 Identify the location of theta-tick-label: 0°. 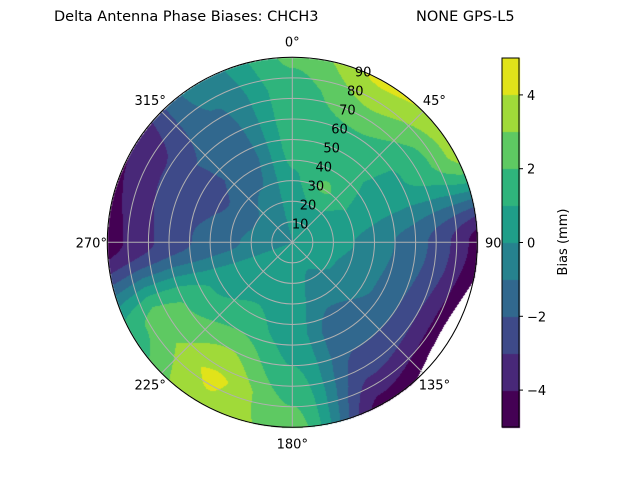
(292, 42).